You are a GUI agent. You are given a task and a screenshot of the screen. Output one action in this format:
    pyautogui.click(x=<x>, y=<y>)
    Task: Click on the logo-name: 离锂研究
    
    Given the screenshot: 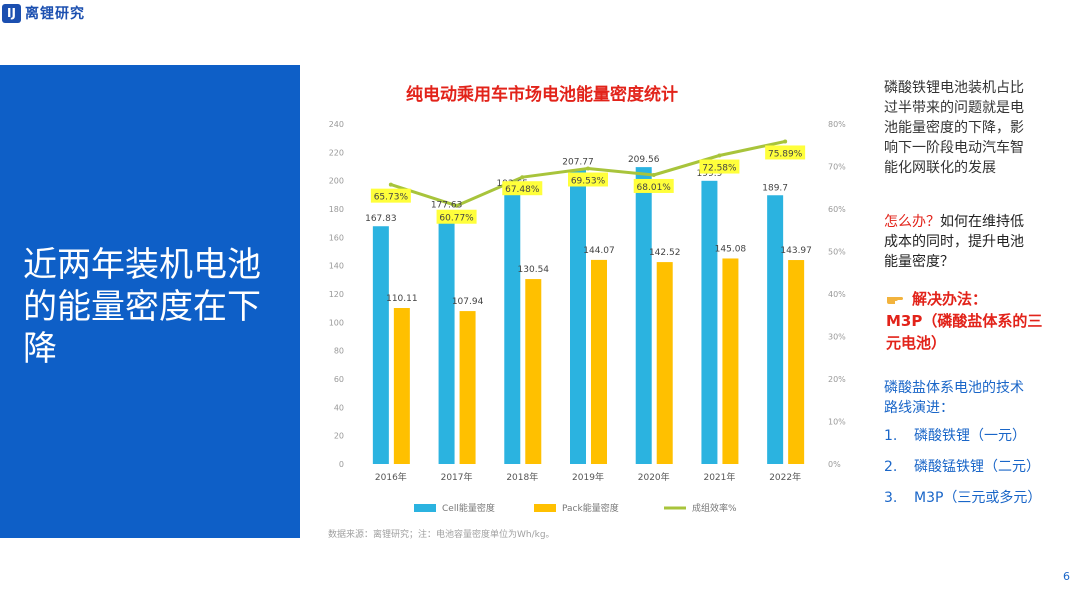 What is the action you would take?
    pyautogui.click(x=55, y=14)
    